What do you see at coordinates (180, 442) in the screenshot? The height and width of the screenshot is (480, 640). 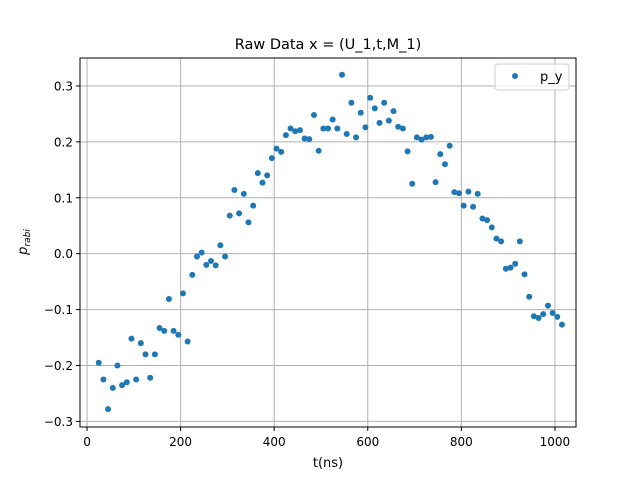 I see `x-tick-label: 200` at bounding box center [180, 442].